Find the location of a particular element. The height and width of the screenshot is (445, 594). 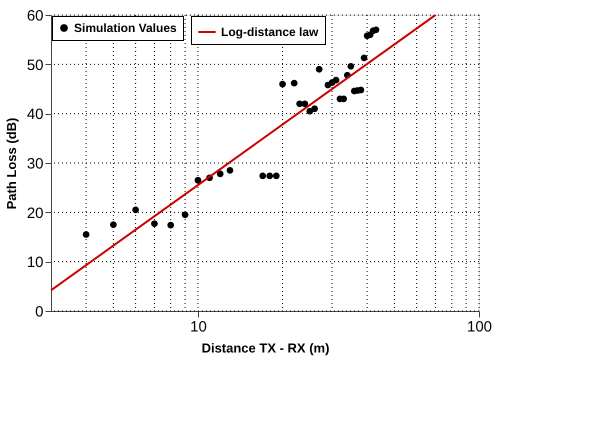

y-tick-label: 0 is located at coordinates (39, 312).